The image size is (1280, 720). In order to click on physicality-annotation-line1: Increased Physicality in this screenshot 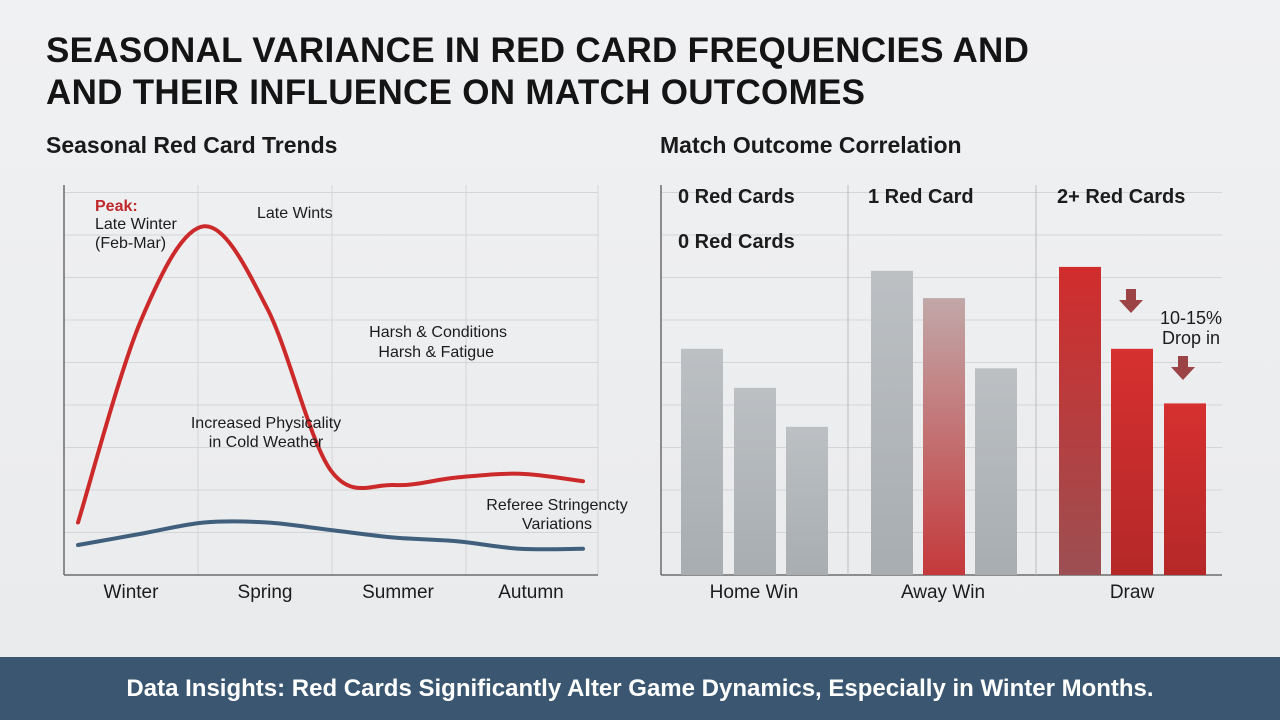, I will do `click(266, 423)`.